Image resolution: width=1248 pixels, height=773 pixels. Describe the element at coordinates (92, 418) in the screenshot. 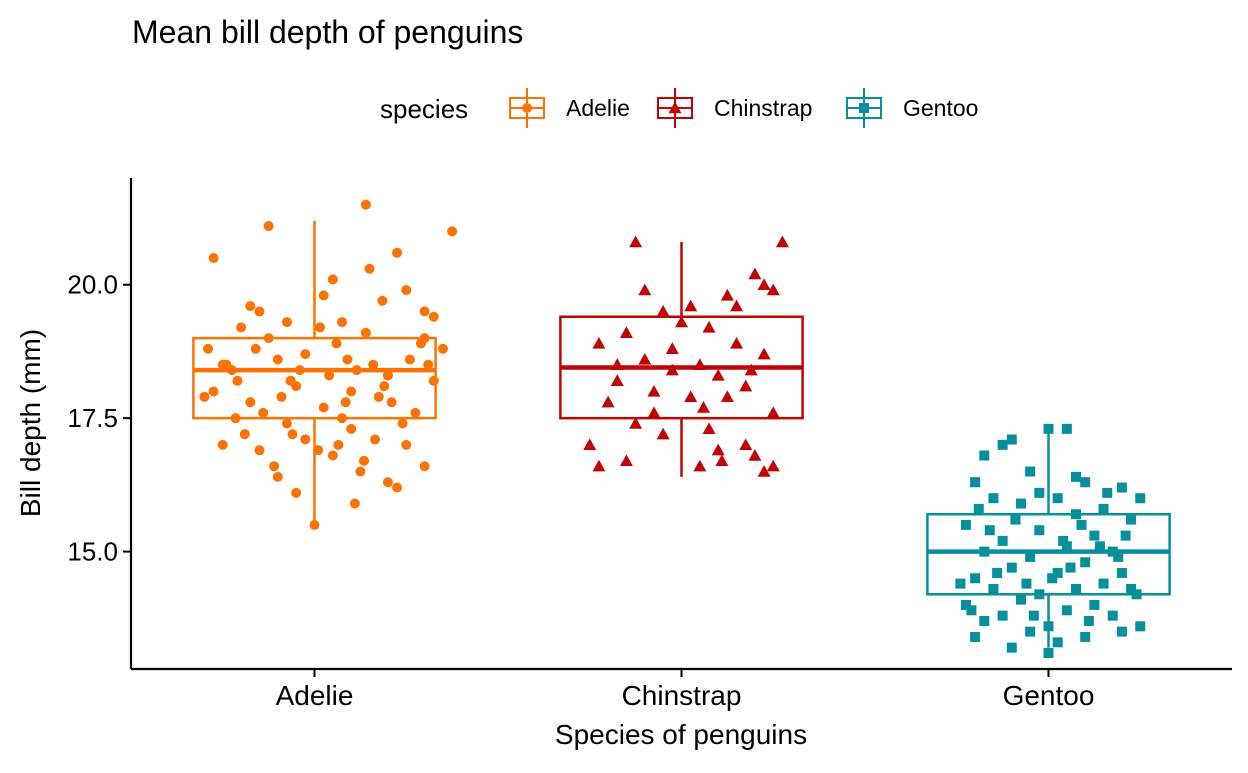

I see `y-tick-label: 17.5` at that location.